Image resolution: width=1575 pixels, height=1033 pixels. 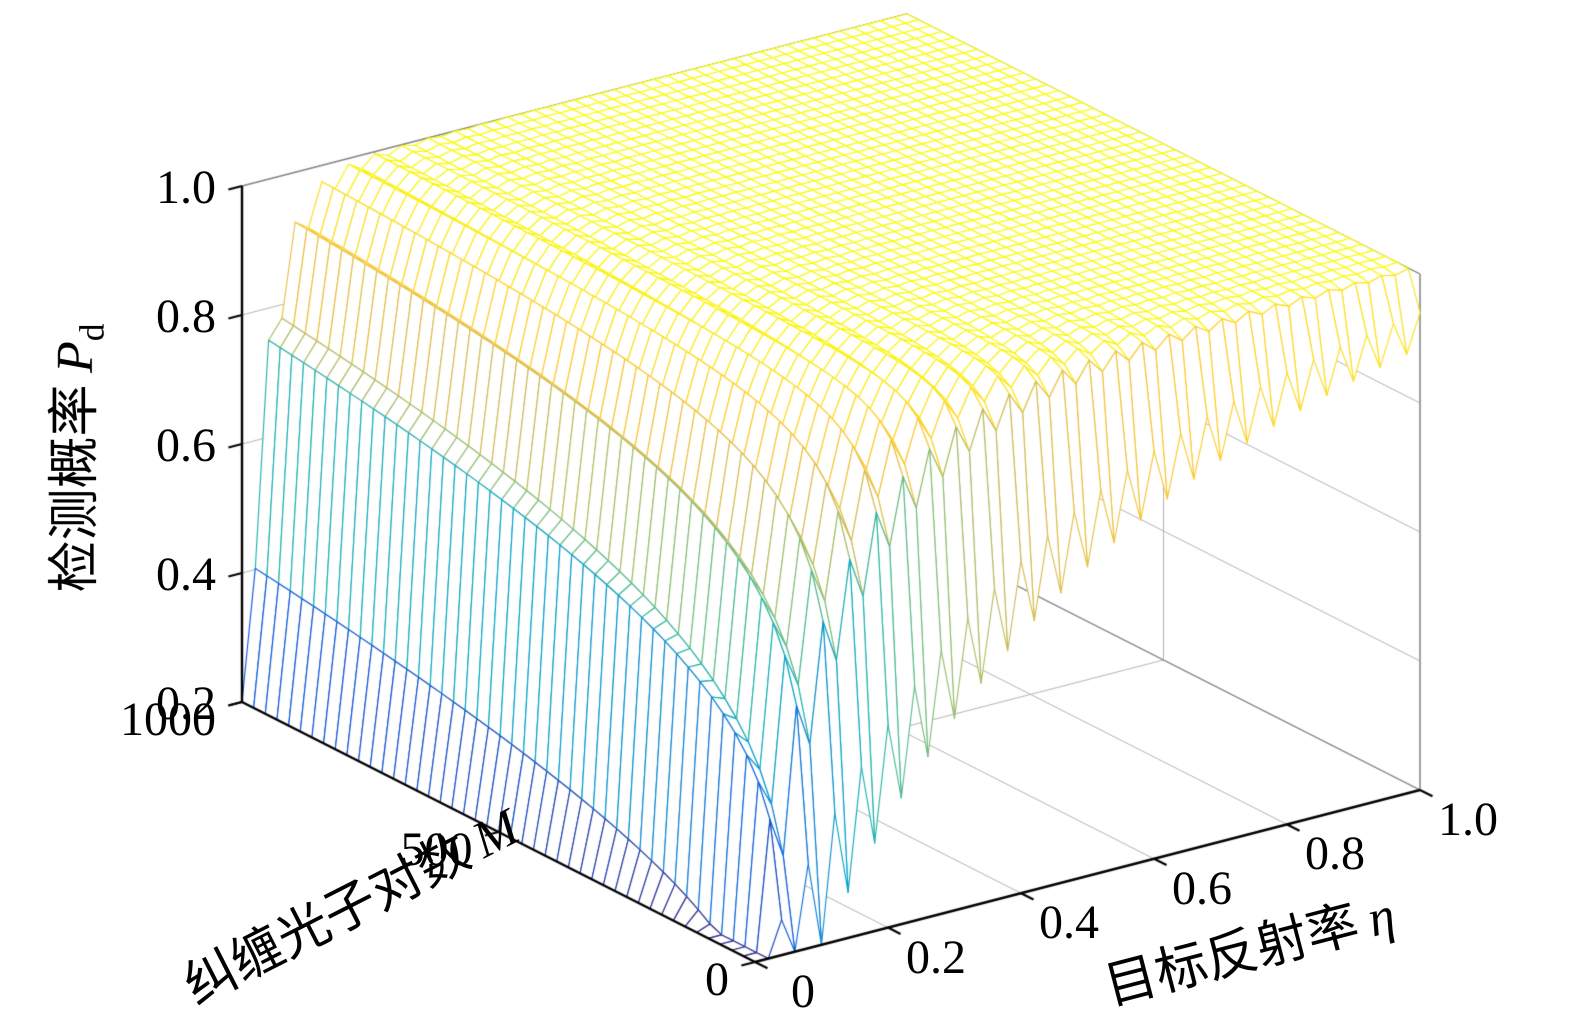 What do you see at coordinates (186, 703) in the screenshot?
I see `z-tick-label: 0.2` at bounding box center [186, 703].